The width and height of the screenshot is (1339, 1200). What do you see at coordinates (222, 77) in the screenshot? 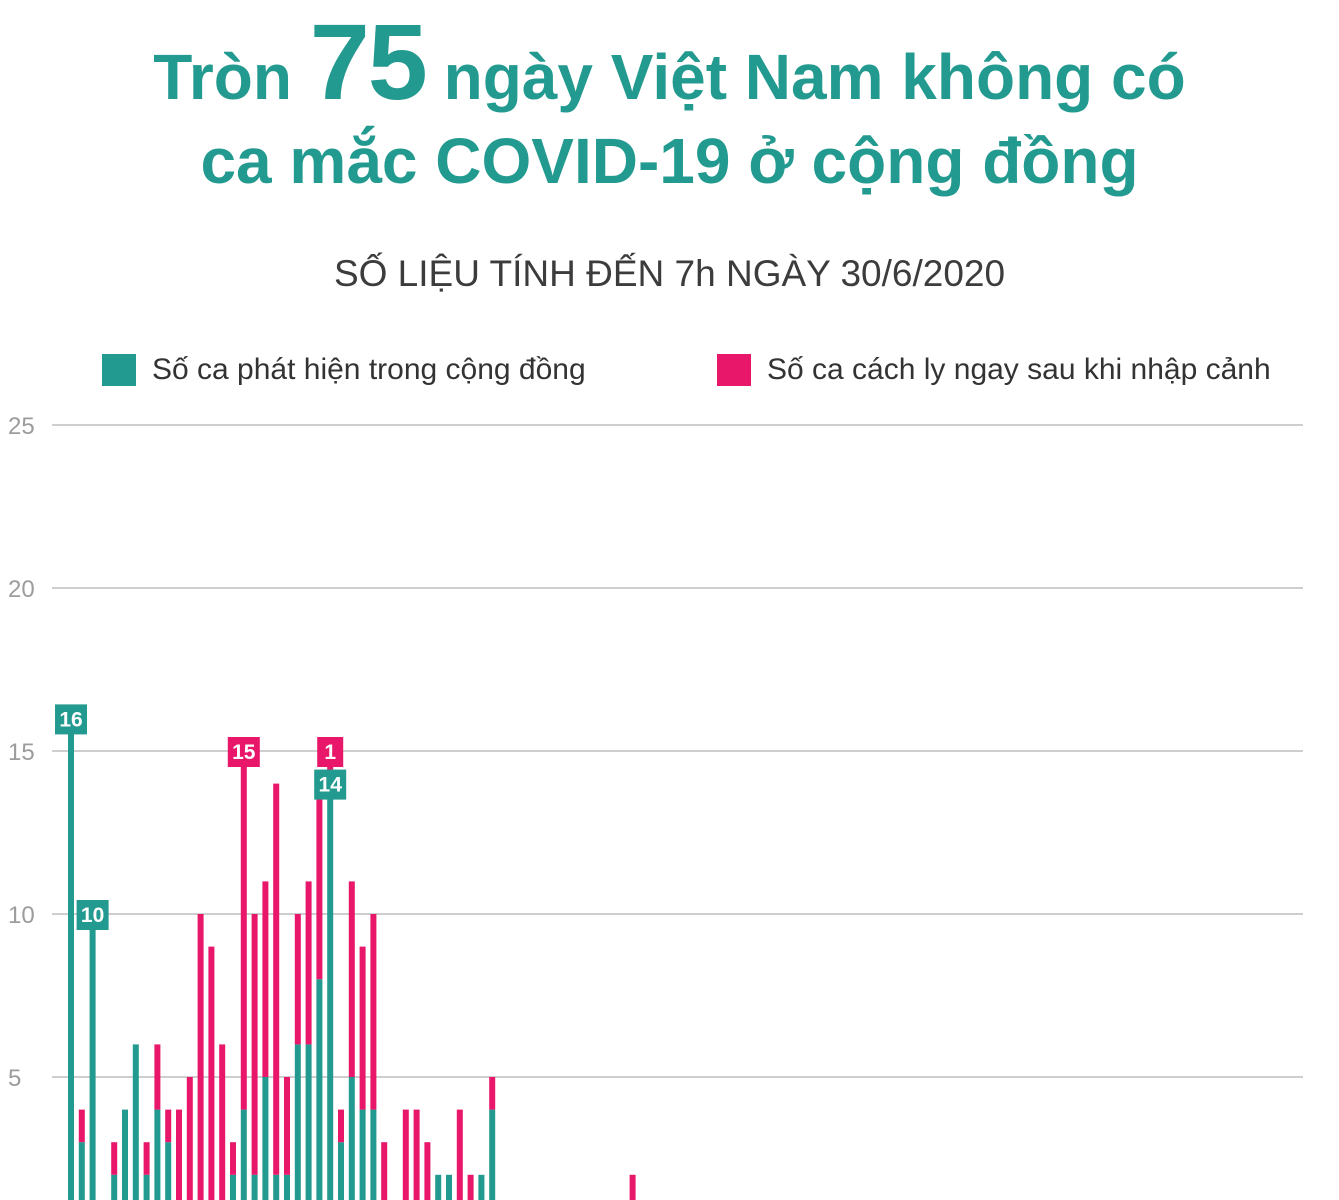
I see `title-prefix: Tròn` at bounding box center [222, 77].